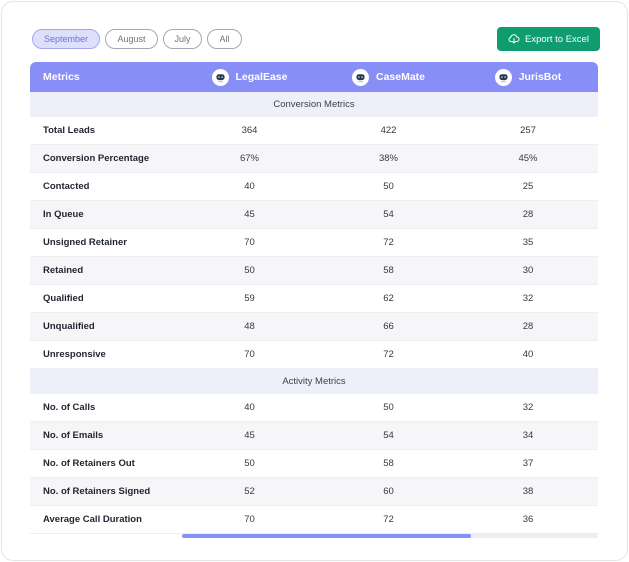 This screenshot has width=629, height=562. What do you see at coordinates (528, 158) in the screenshot?
I see `metric-value: 45%` at bounding box center [528, 158].